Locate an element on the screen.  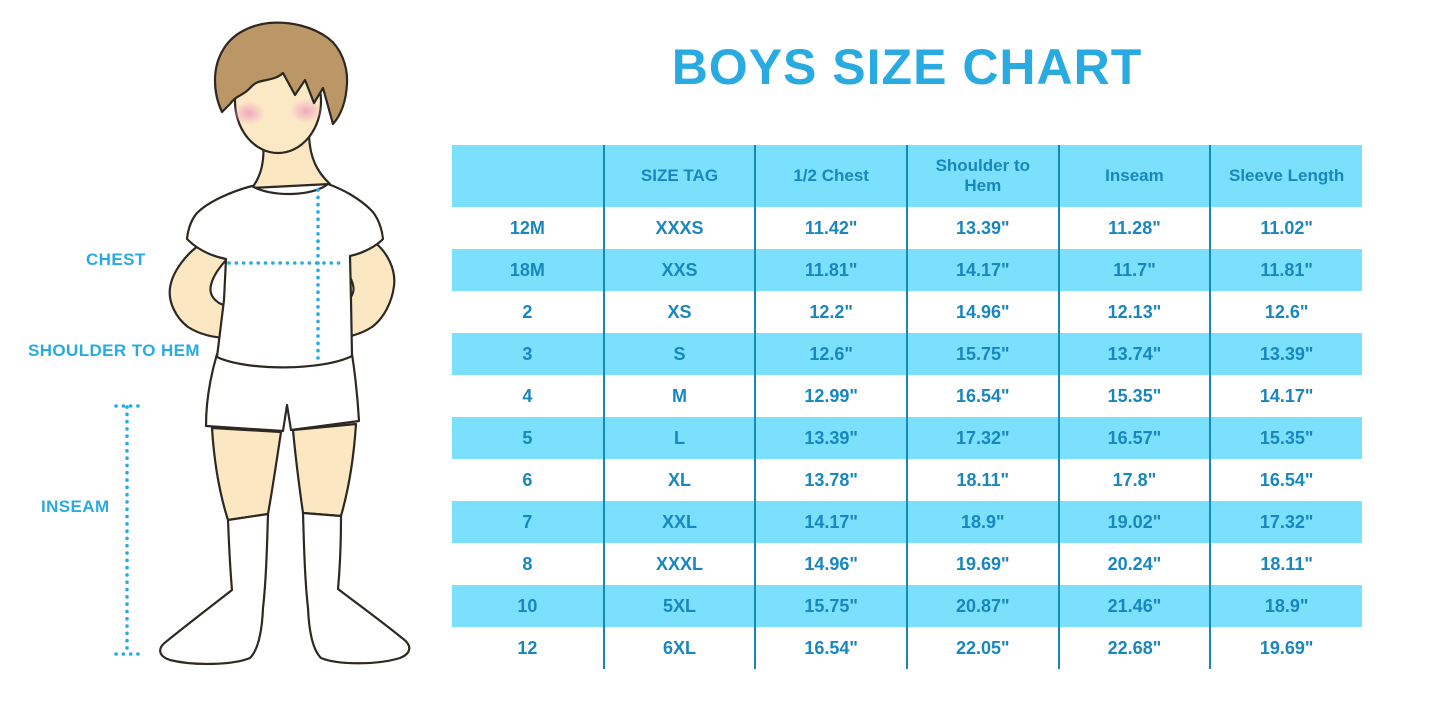
measurement-cell: XXL is located at coordinates (679, 522).